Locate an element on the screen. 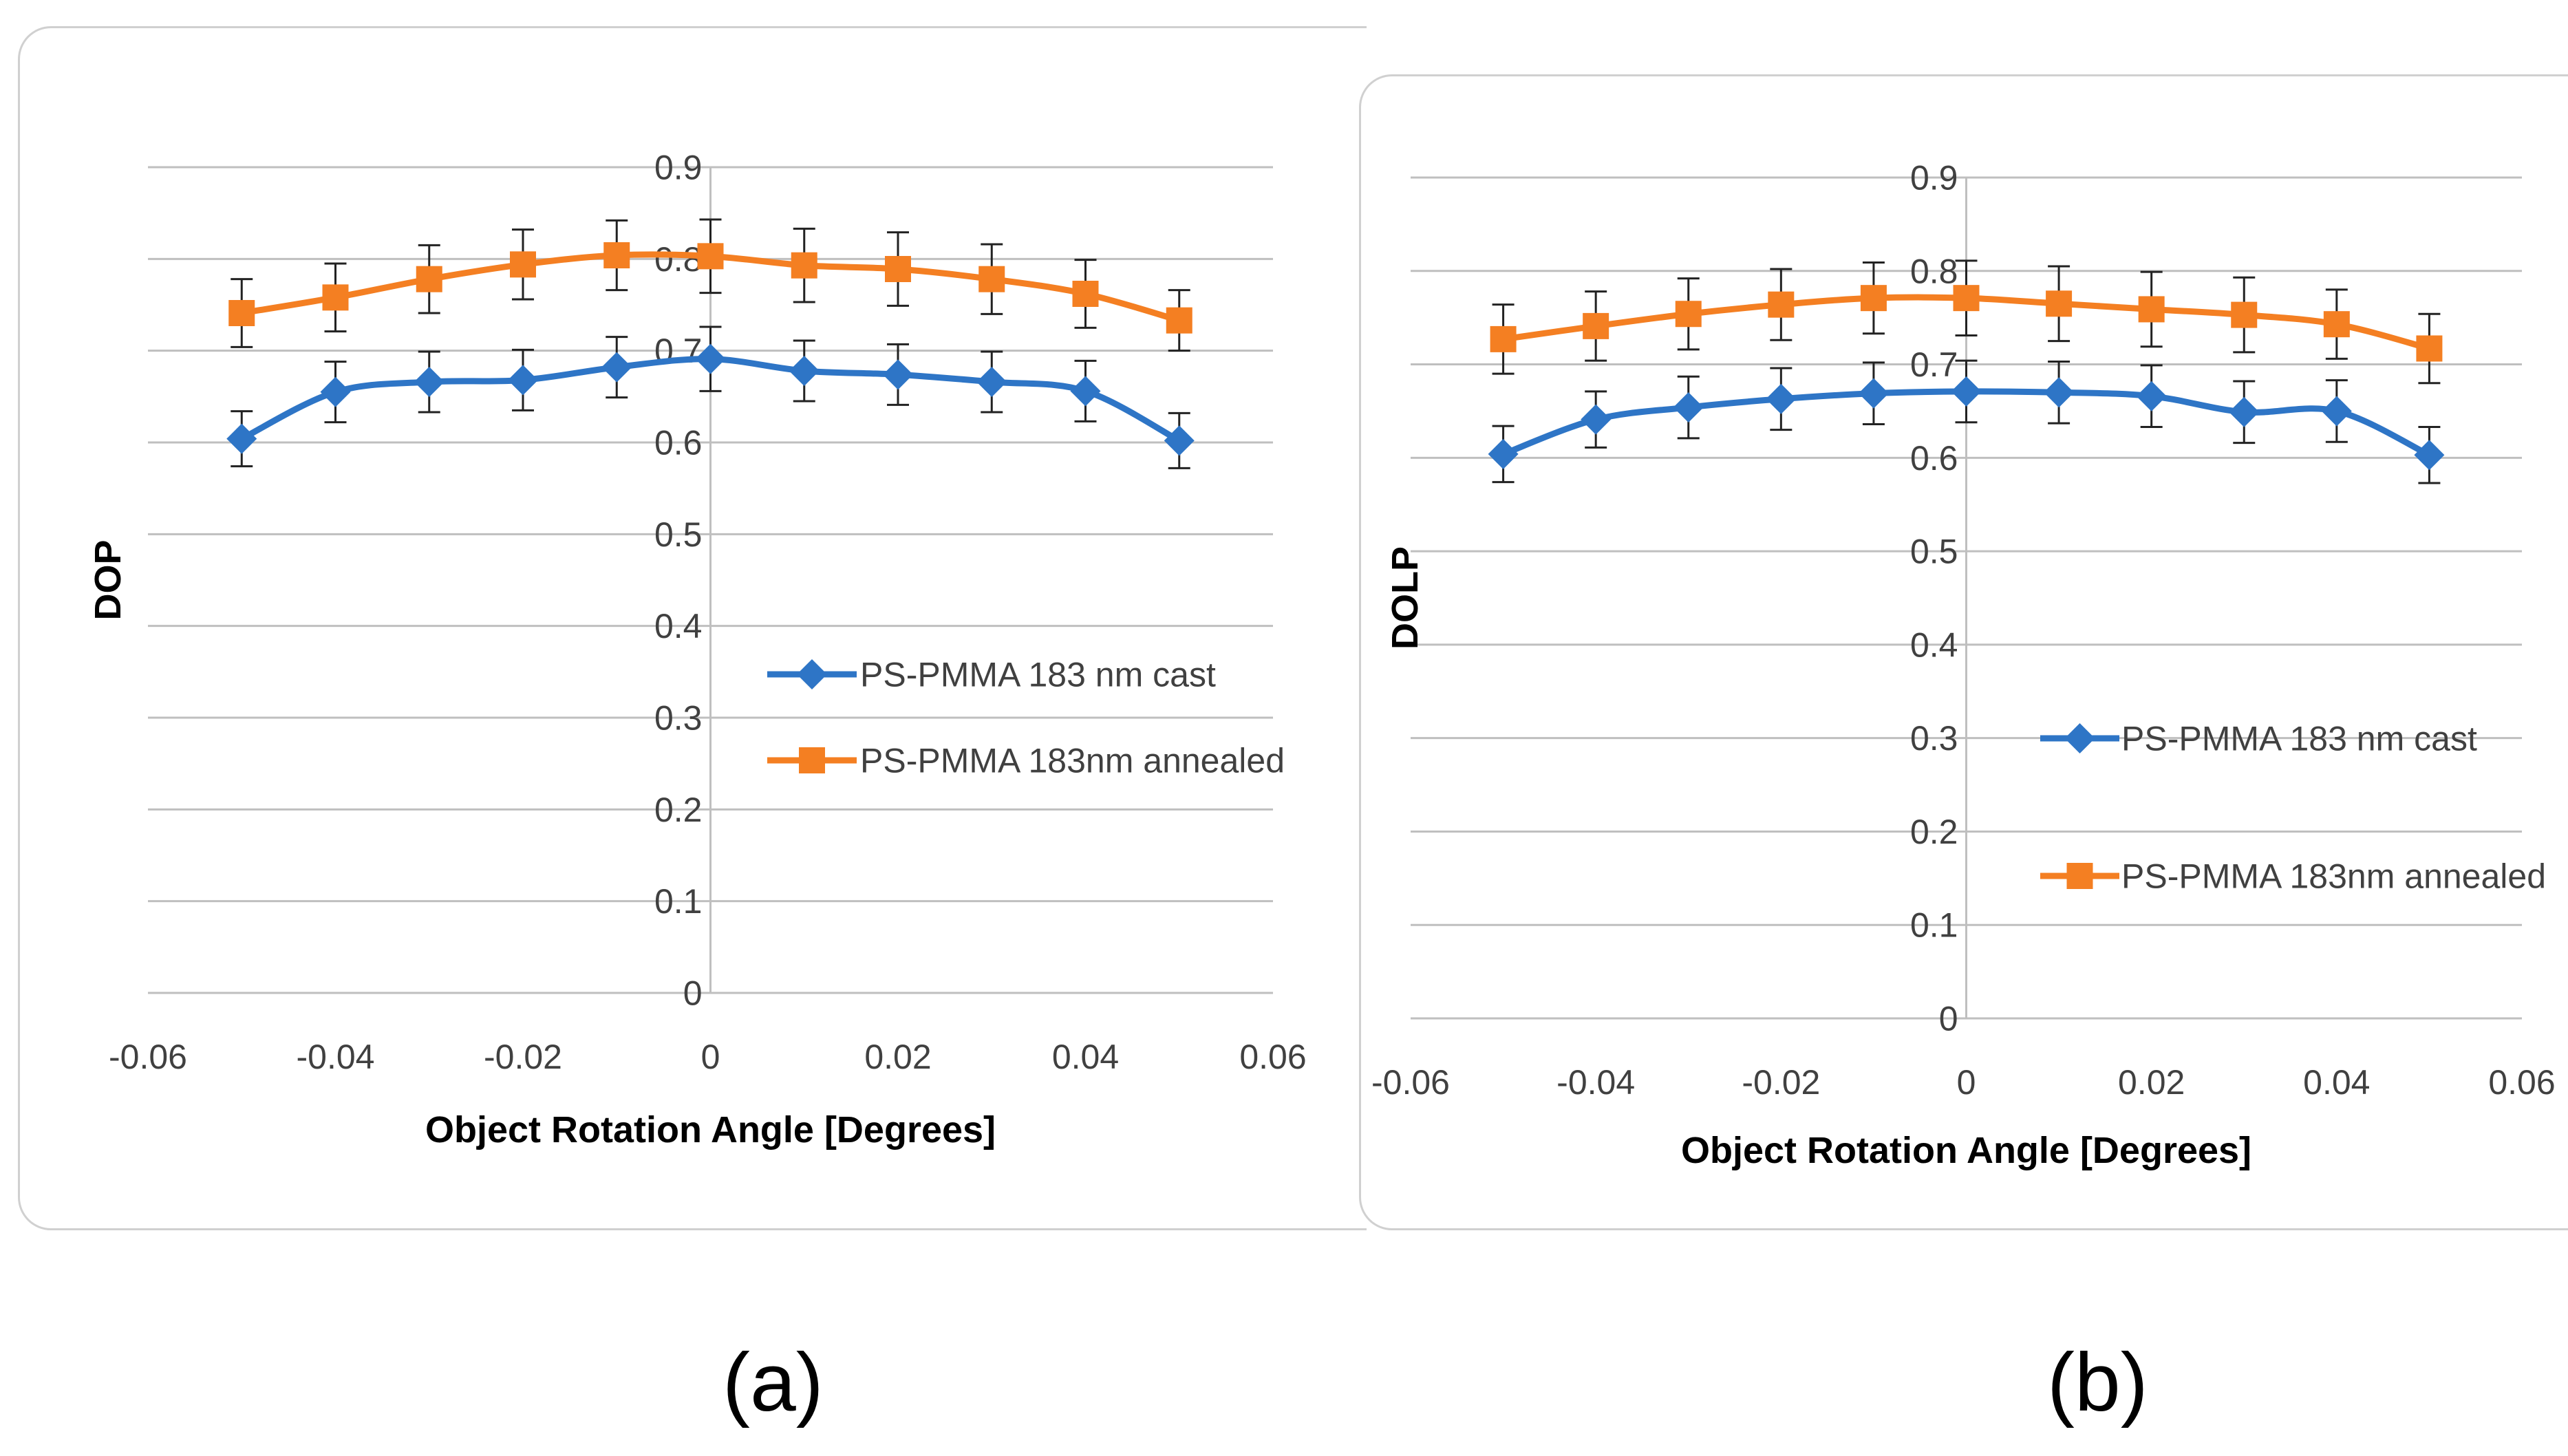  c1-y-tick-label: 0.1 is located at coordinates (1934, 925).